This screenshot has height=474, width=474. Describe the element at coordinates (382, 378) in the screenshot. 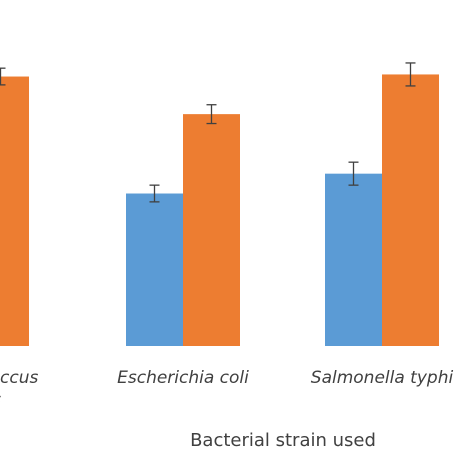

I see `x-tick-label-2-line-0: Salmonella typhi` at that location.